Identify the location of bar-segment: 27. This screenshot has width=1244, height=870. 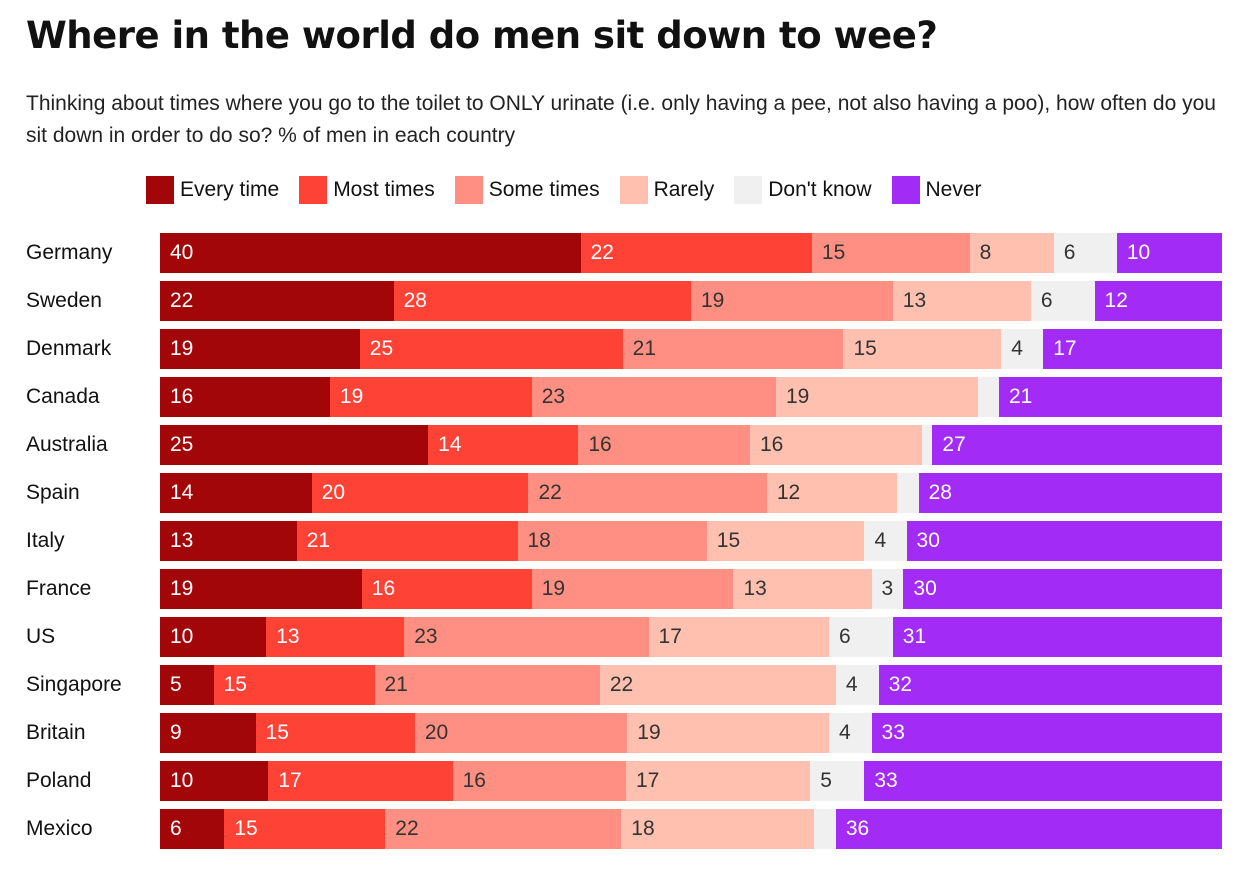
(1077, 445).